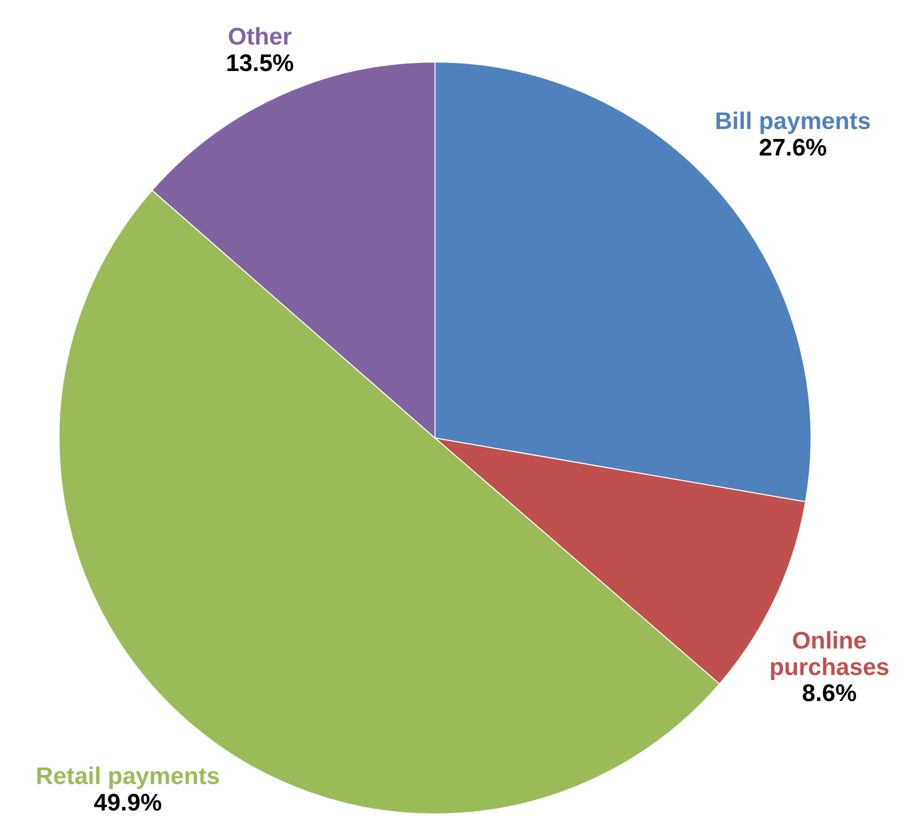  I want to click on slice-label: Retail payments, so click(128, 776).